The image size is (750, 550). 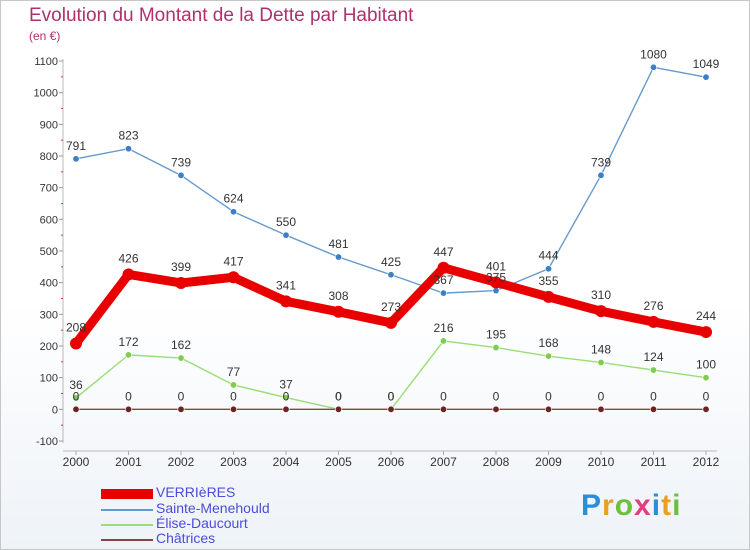 What do you see at coordinates (233, 261) in the screenshot?
I see `data-label-verrieres: 417` at bounding box center [233, 261].